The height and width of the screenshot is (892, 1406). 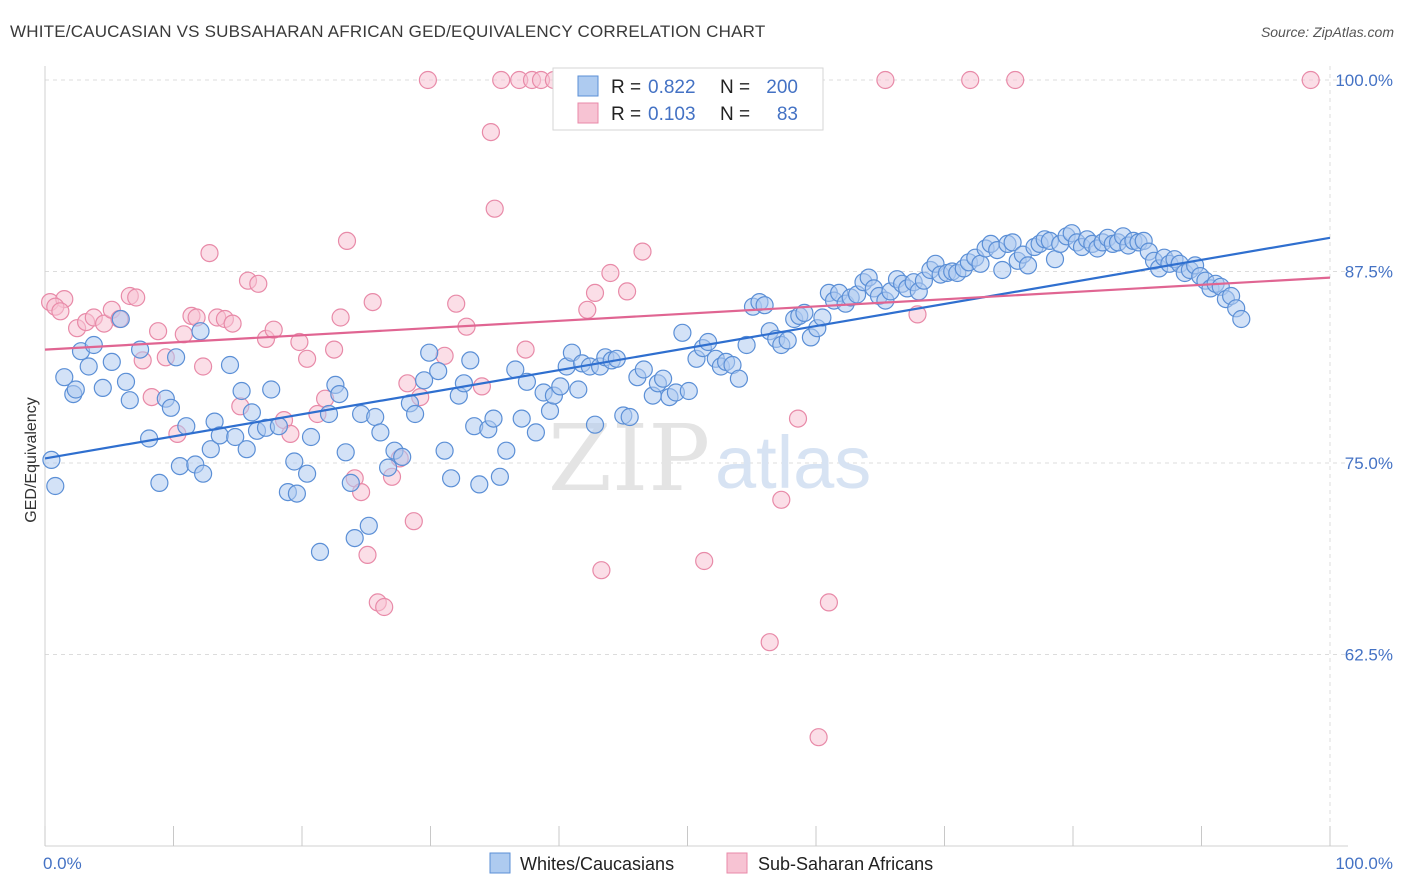 What do you see at coordinates (672, 87) in the screenshot?
I see `legend-r-value-whites: 0.822` at bounding box center [672, 87].